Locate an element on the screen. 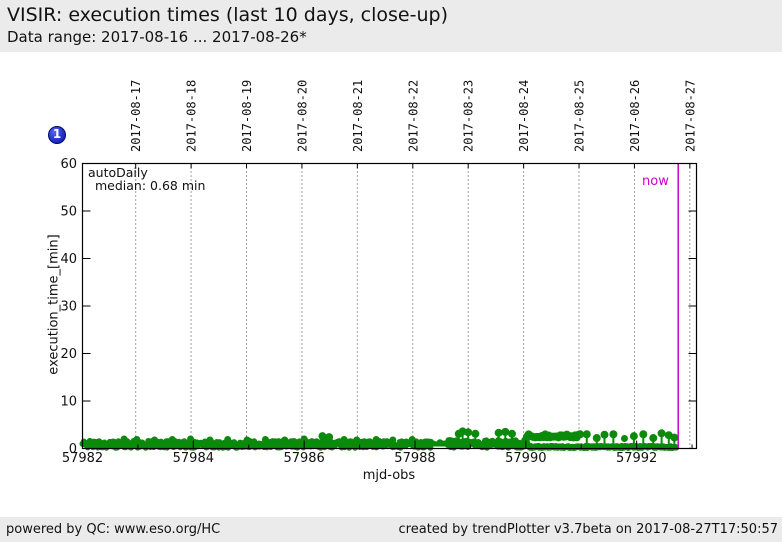  legend-series-label: autoDaily is located at coordinates (118, 172).